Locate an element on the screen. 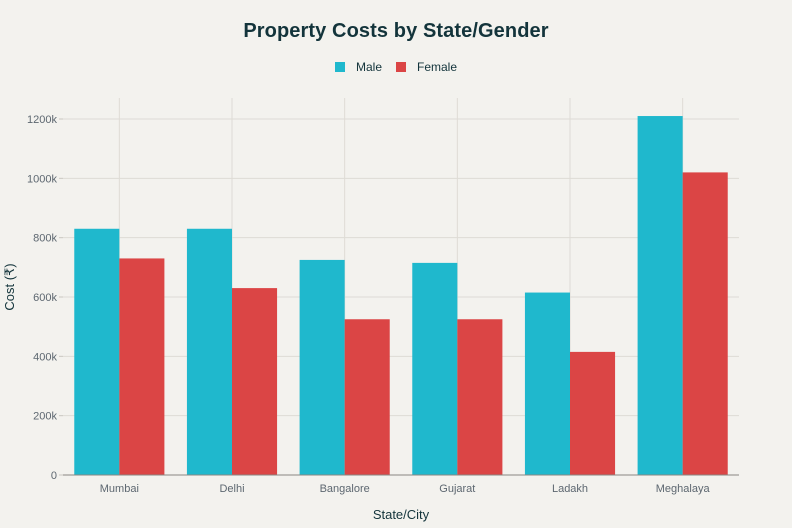  legend-item-male: Male is located at coordinates (358, 67).